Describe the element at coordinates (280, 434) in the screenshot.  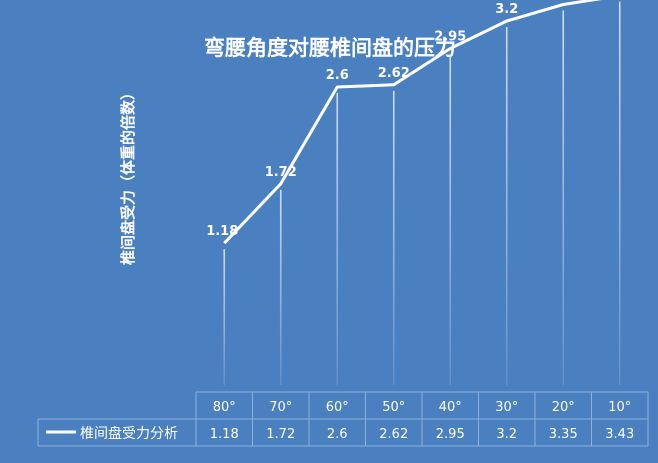
I see `table-value-1: 1.72` at that location.